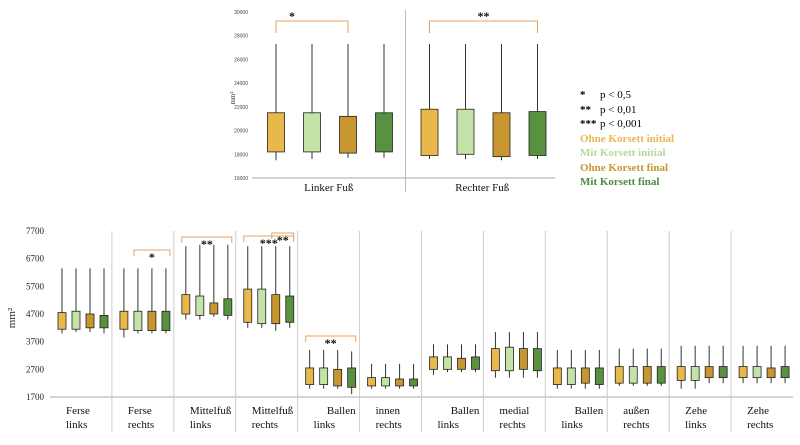 The image size is (800, 445). What do you see at coordinates (241, 84) in the screenshot?
I see `top-y-tick-label: 24000` at bounding box center [241, 84].